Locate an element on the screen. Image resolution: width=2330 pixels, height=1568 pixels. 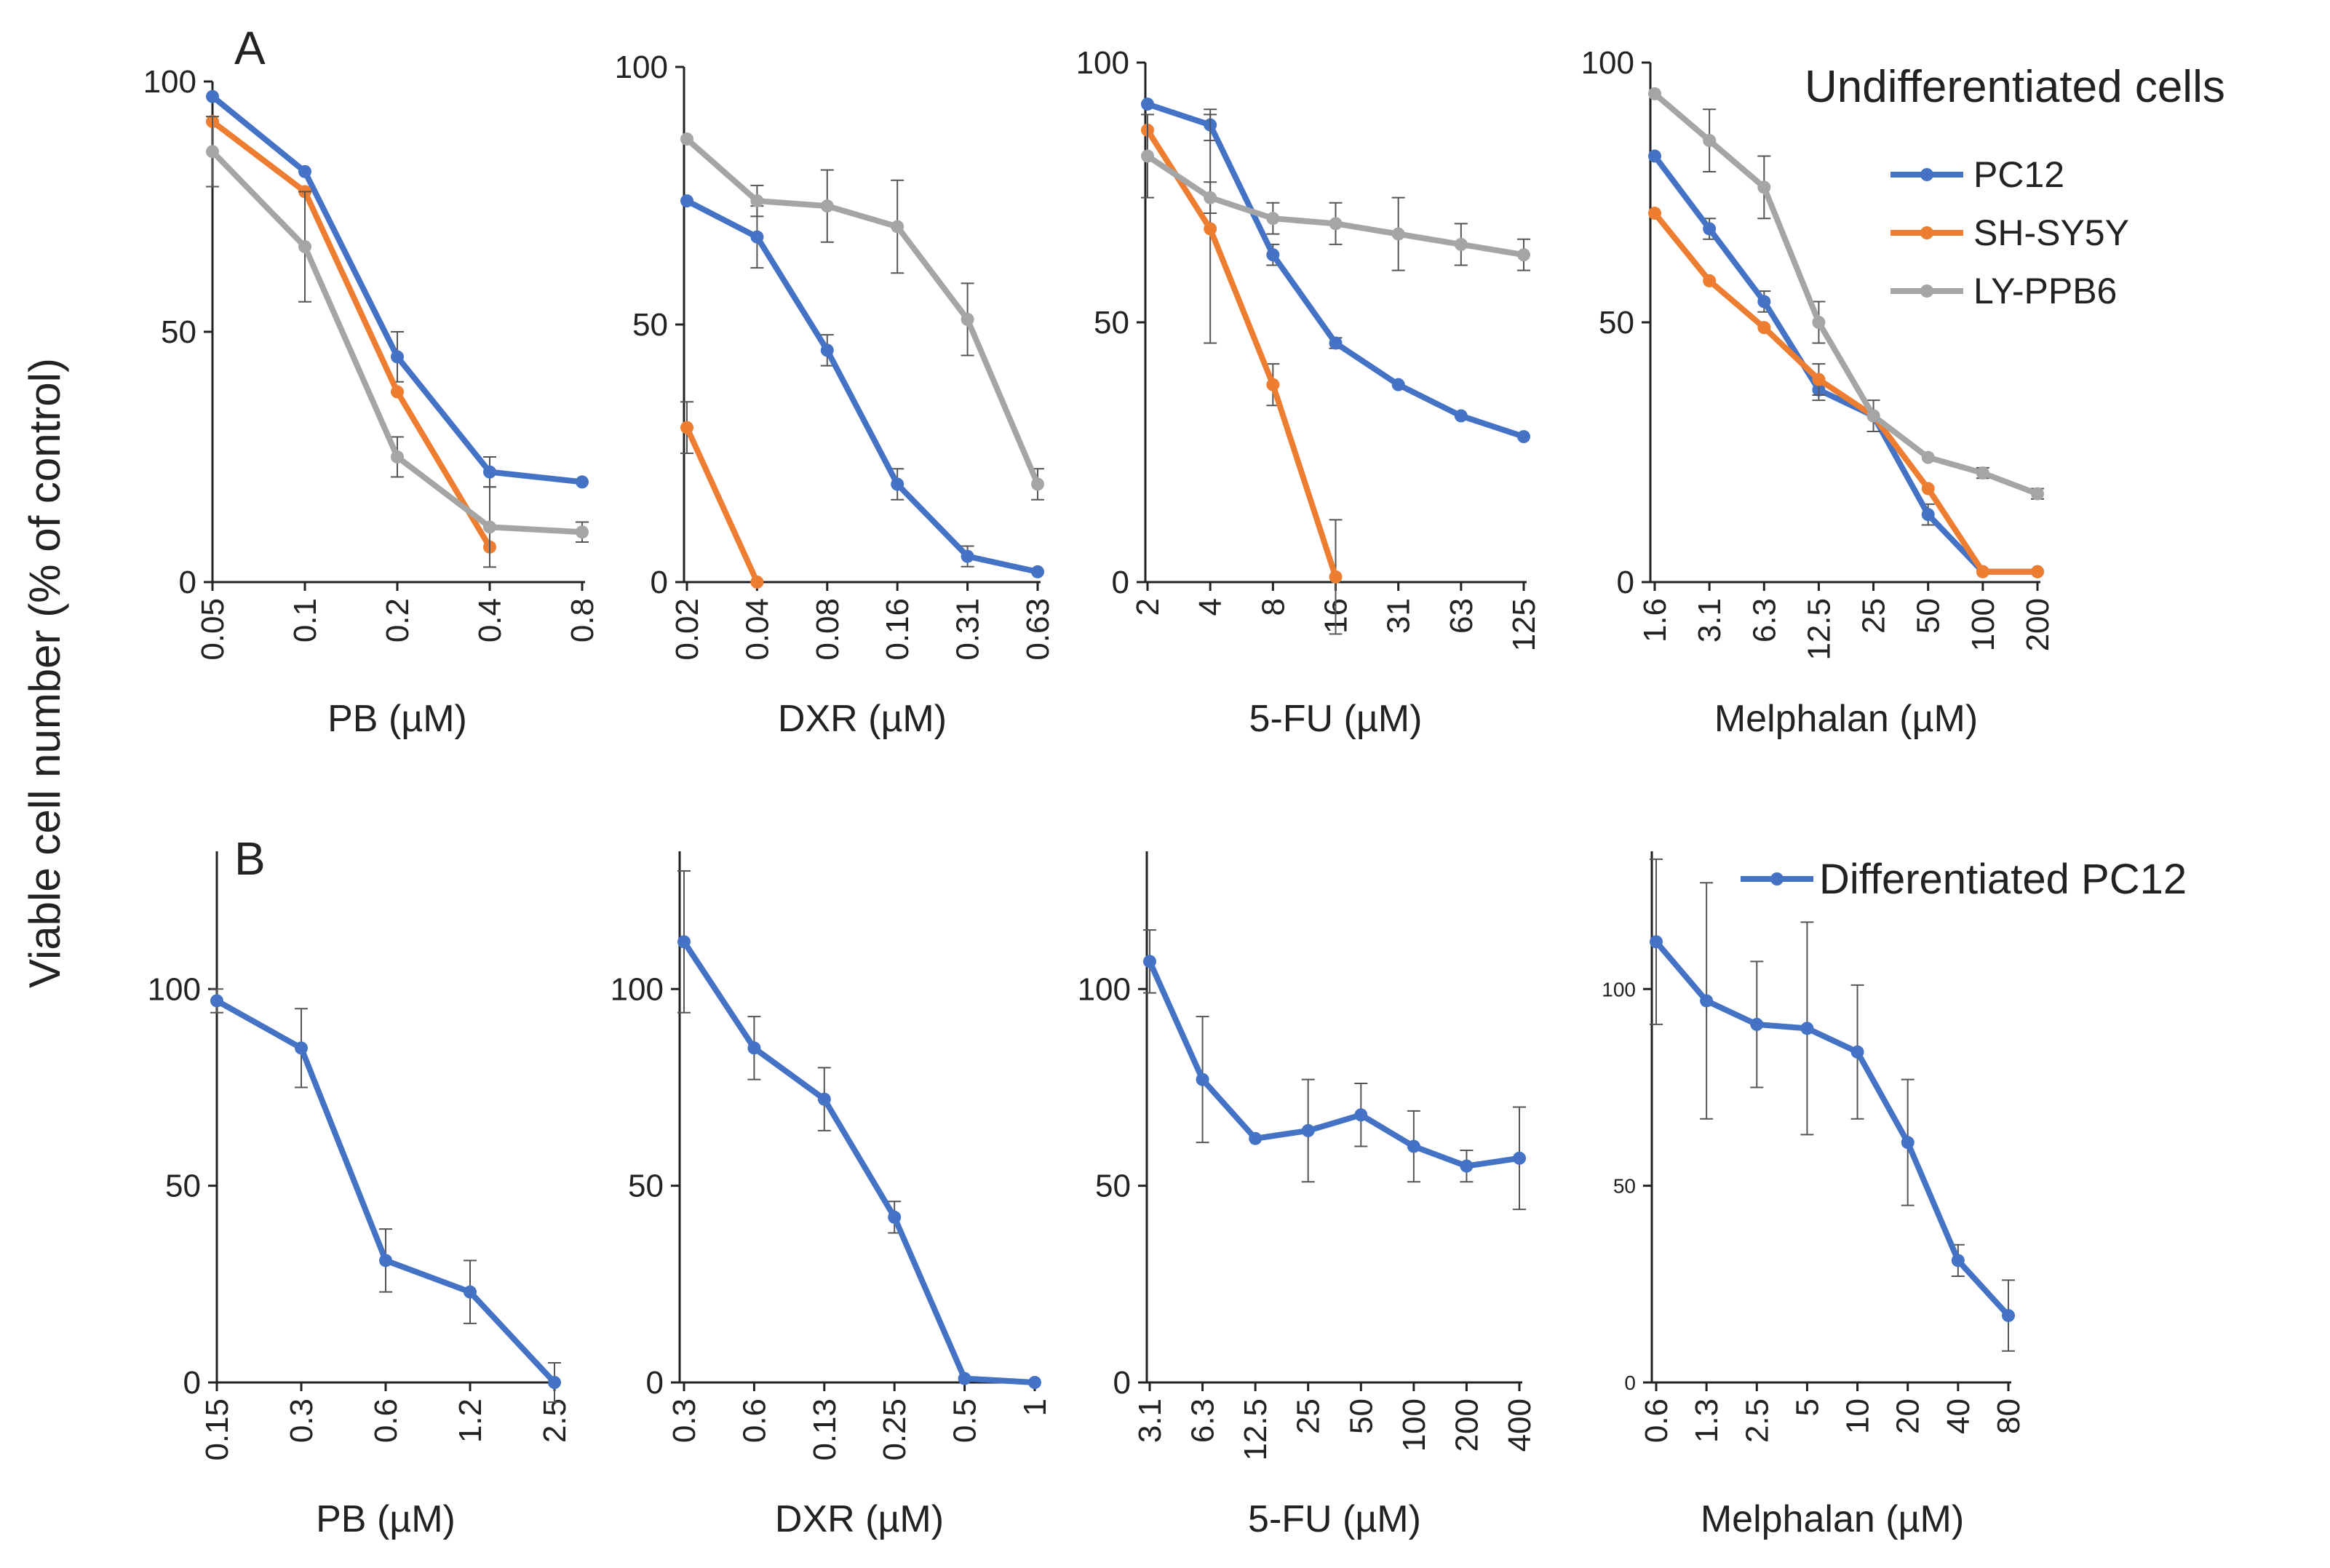
x-tick-label: 0.25 is located at coordinates (894, 1429).